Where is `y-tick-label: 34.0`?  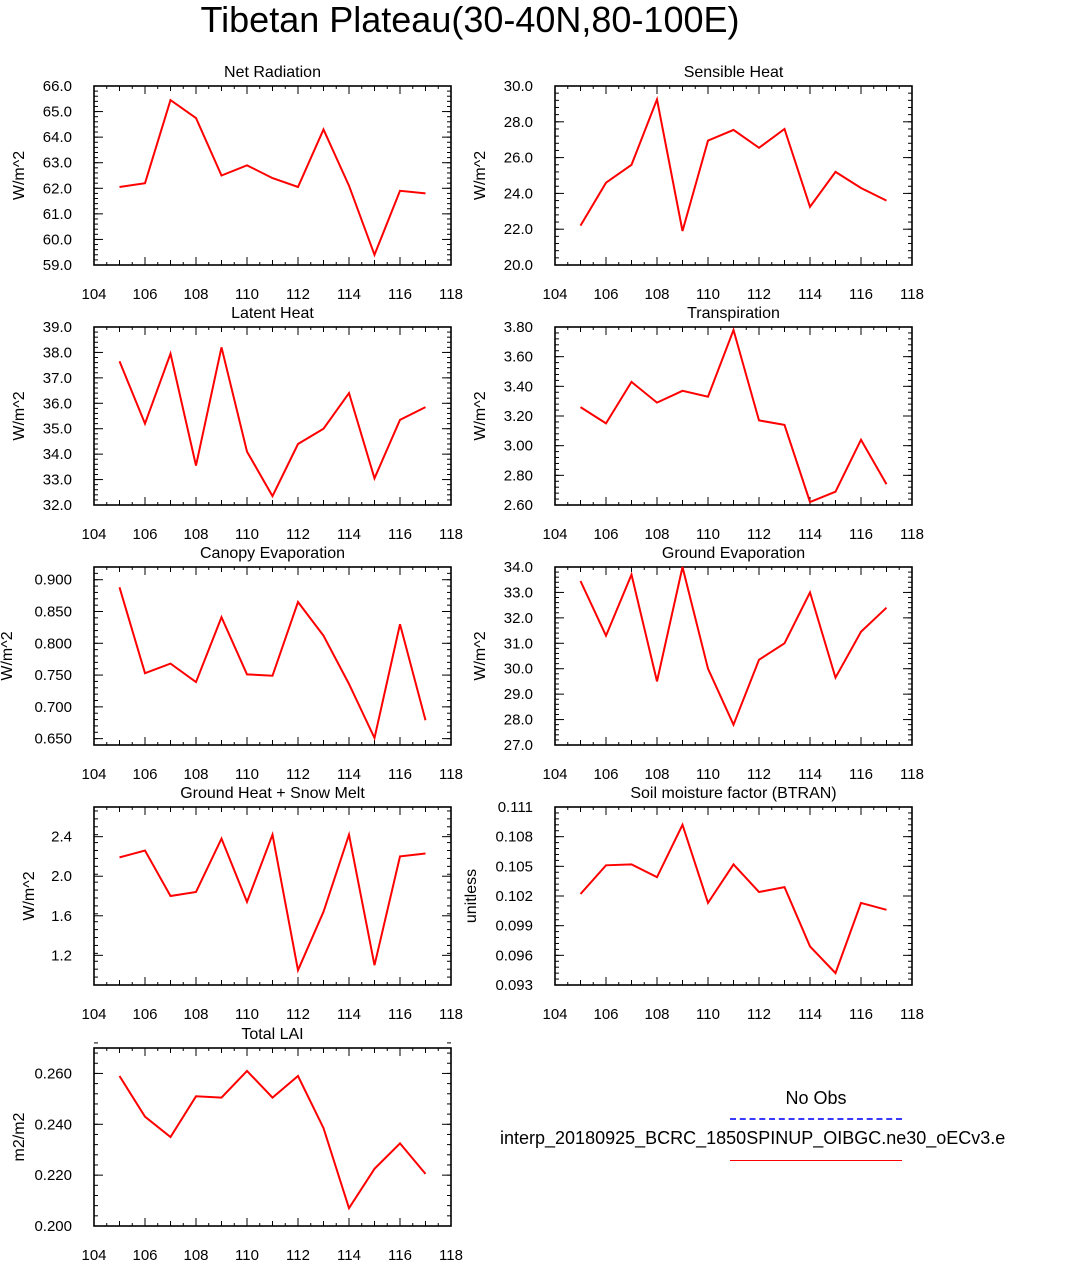
y-tick-label: 34.0 is located at coordinates (57, 454).